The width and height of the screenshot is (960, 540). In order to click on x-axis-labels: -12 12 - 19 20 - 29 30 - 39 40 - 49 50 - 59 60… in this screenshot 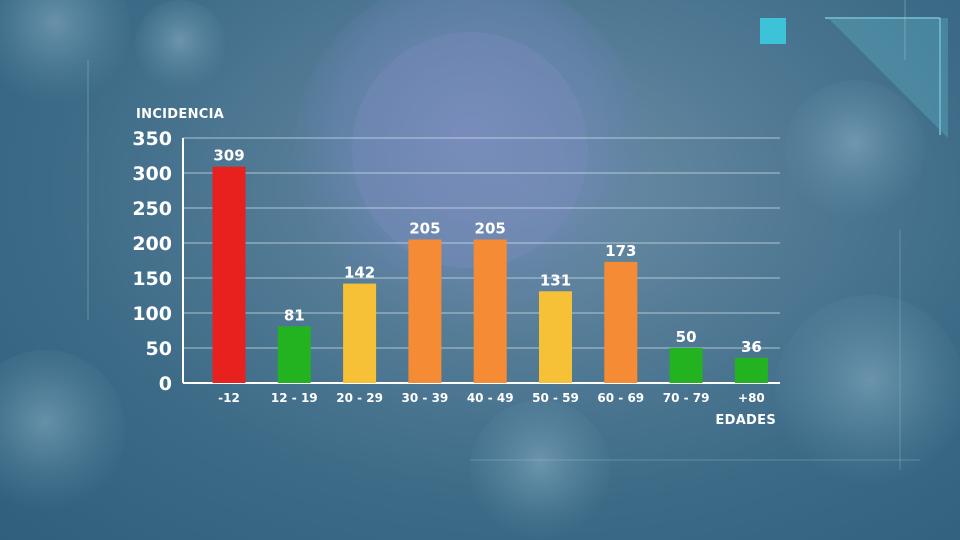, I will do `click(491, 398)`.